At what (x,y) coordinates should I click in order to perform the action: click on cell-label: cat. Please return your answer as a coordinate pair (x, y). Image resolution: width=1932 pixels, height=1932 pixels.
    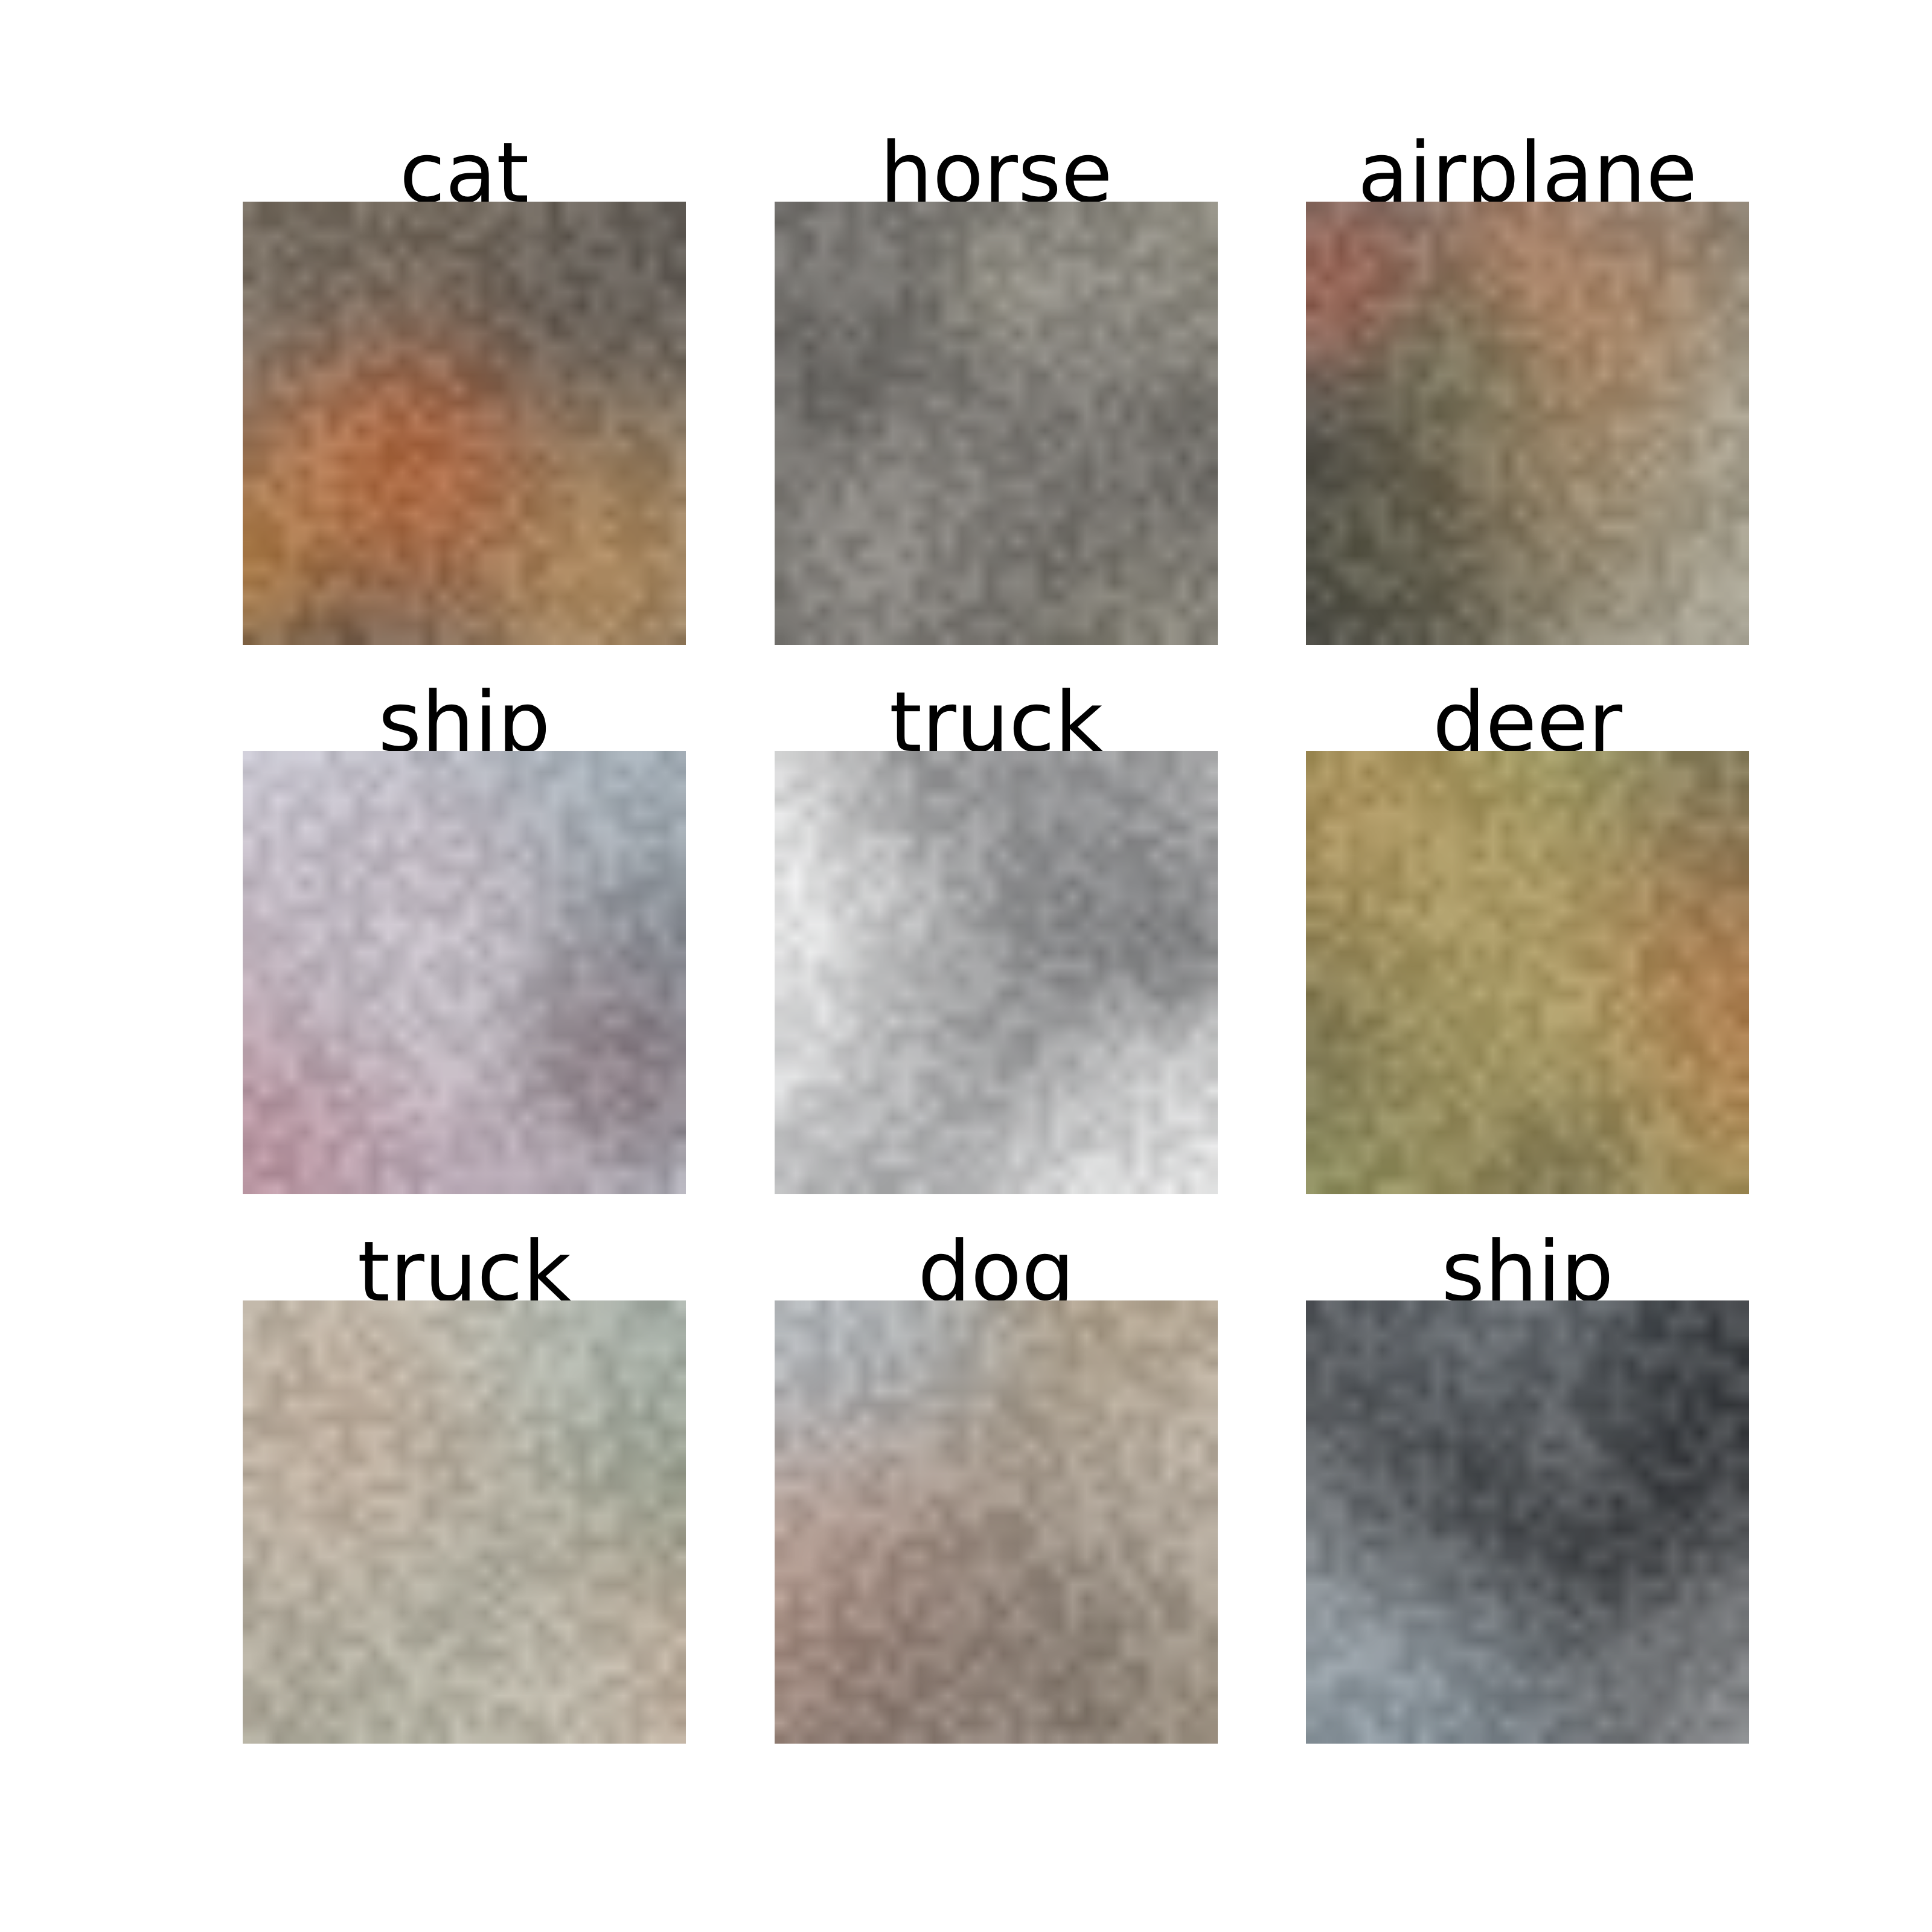
    Looking at the image, I should click on (464, 173).